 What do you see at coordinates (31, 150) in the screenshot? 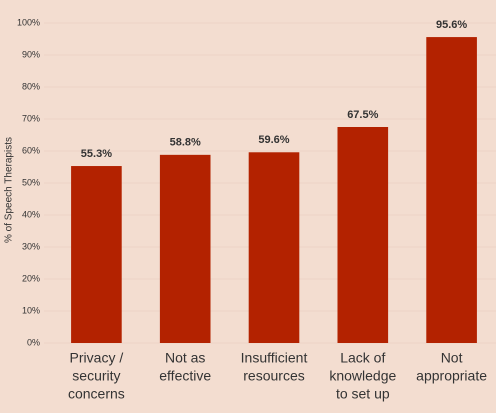
I see `y-tick-label: 60%` at bounding box center [31, 150].